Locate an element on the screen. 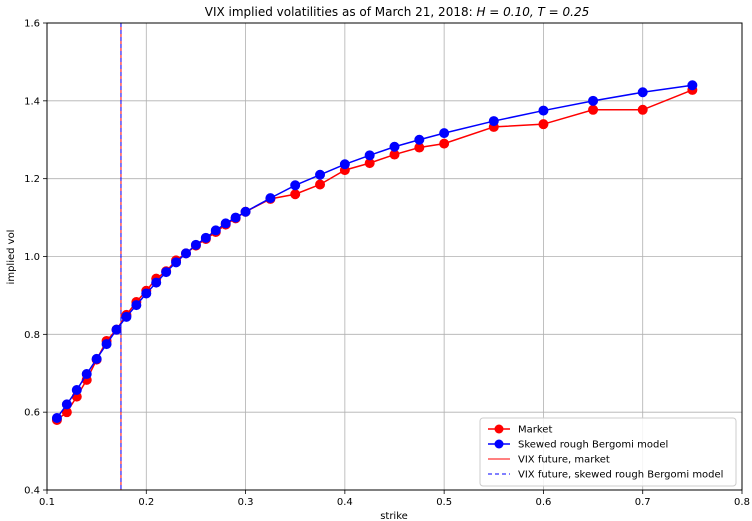  y-tick-label: 1.2 is located at coordinates (32, 179).